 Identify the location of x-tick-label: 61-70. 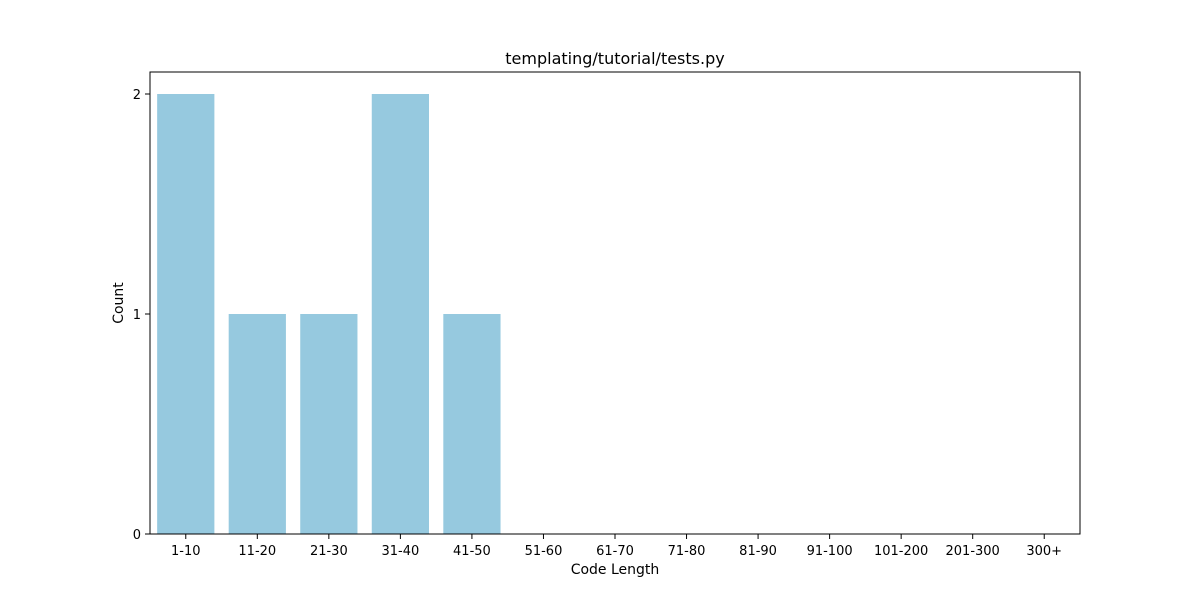
(615, 551).